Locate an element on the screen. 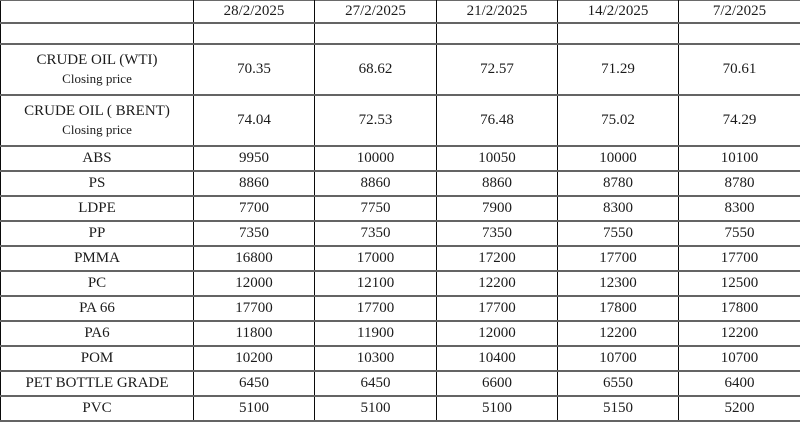 The height and width of the screenshot is (422, 800). row-label: CRUDE OIL ( BRENT) Closing price is located at coordinates (97, 120).